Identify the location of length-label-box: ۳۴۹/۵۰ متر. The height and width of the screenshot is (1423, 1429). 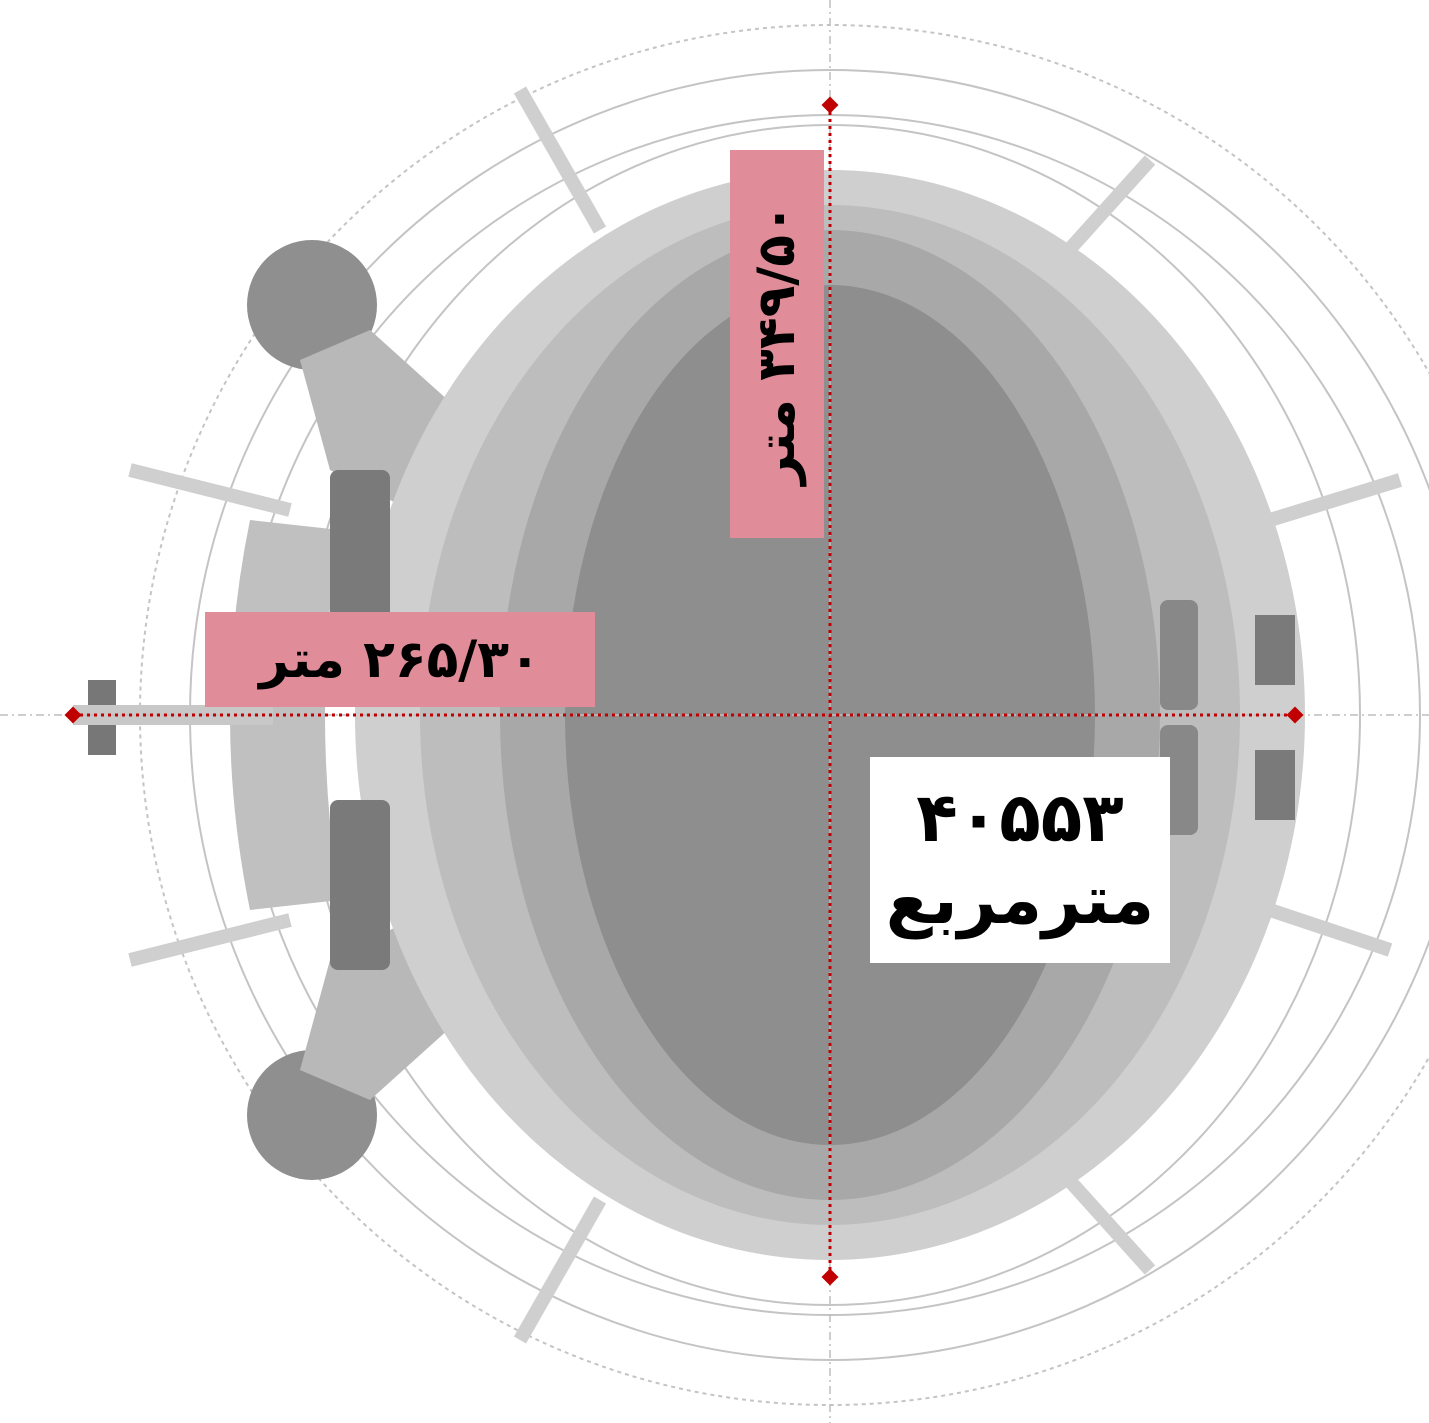
(777, 344).